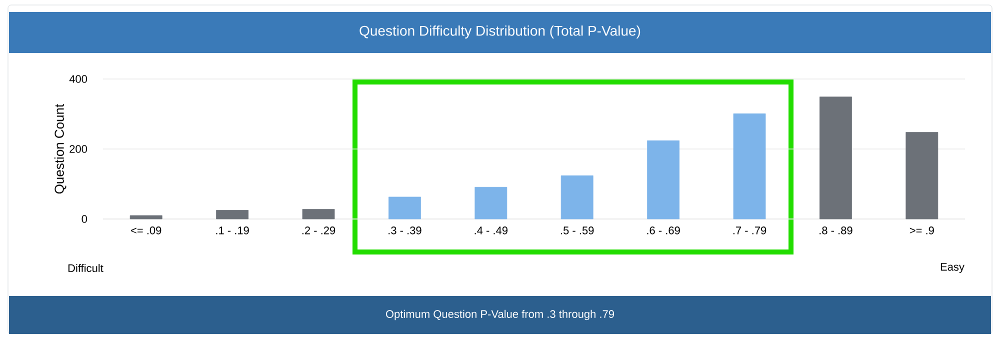  What do you see at coordinates (749, 230) in the screenshot?
I see `x-tick-label: .7 - .79` at bounding box center [749, 230].